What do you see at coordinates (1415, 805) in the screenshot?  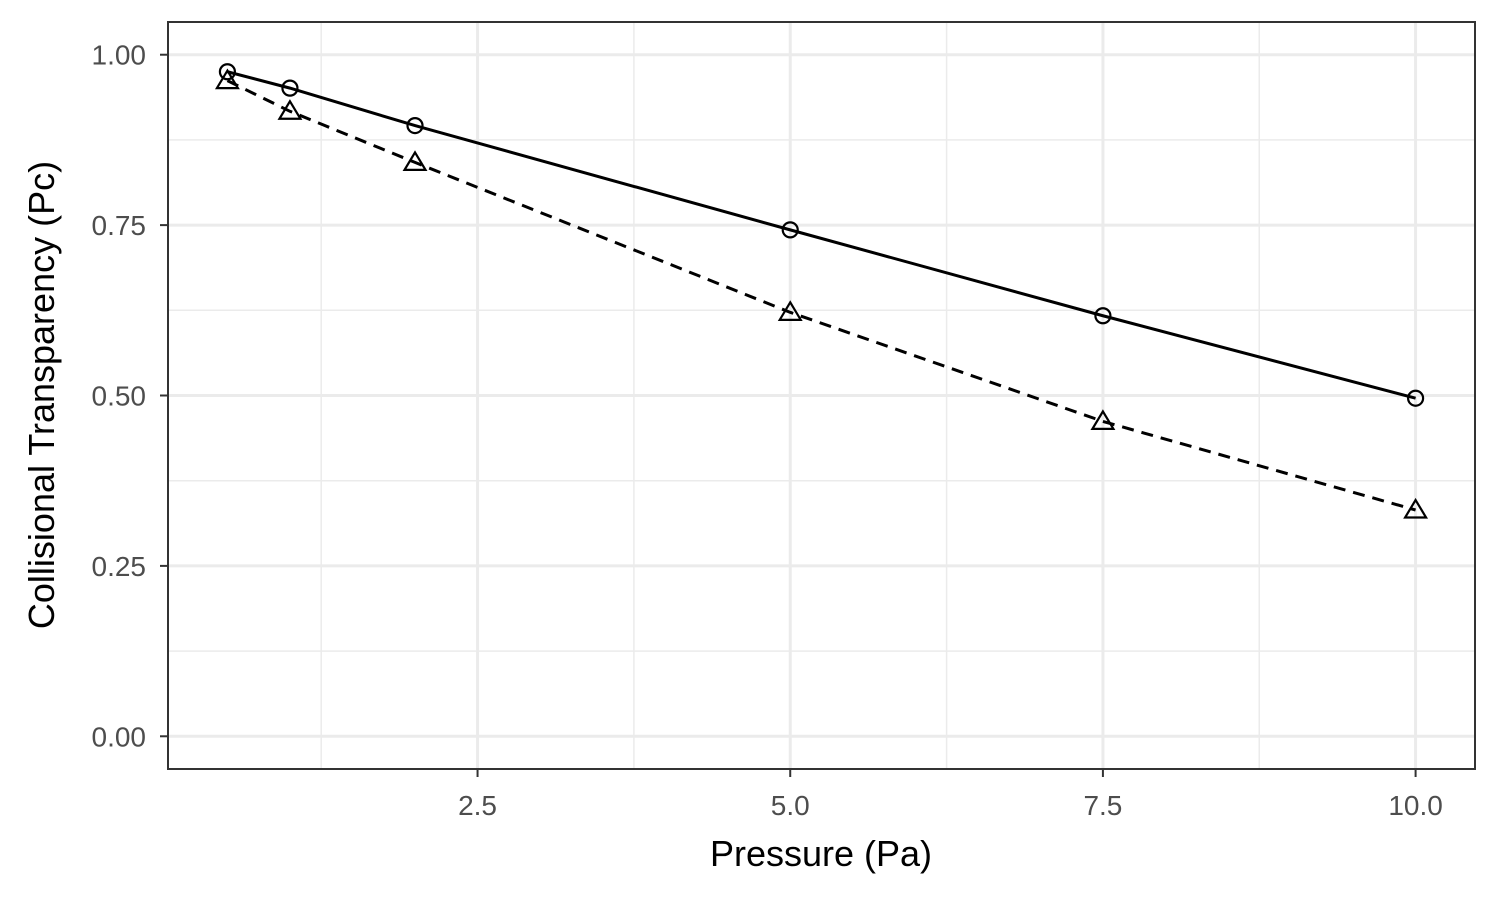 I see `x-tick-label: 10.0` at bounding box center [1415, 805].